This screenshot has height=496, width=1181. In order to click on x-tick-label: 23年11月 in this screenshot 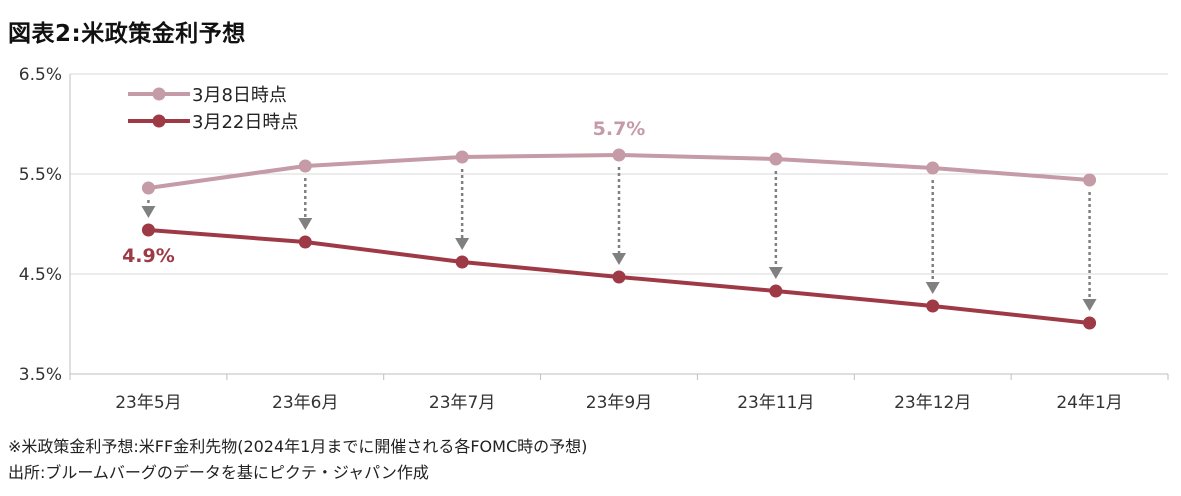, I will do `click(775, 403)`.